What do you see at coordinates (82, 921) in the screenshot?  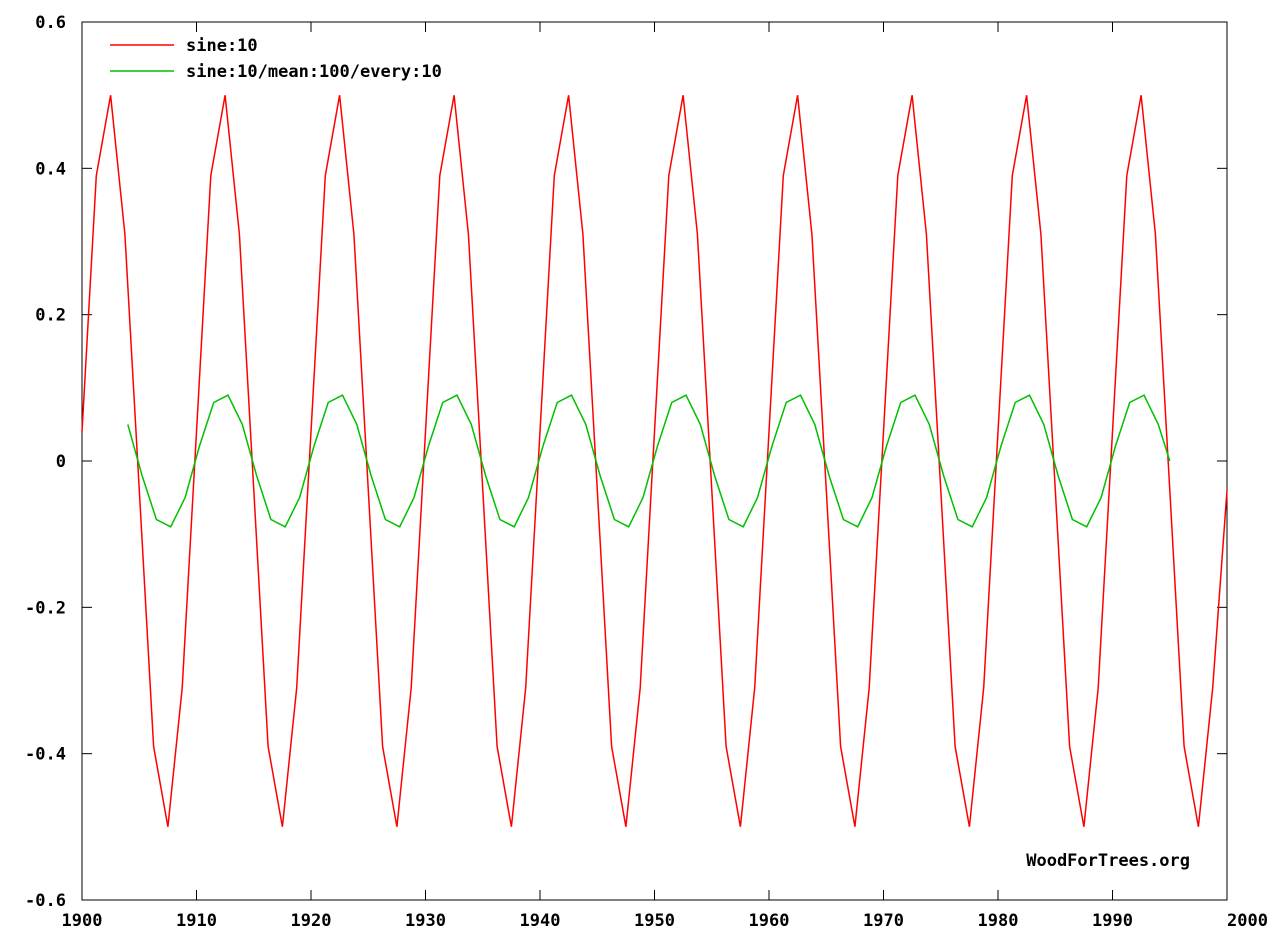 I see `x-tick-label-0: 1900` at bounding box center [82, 921].